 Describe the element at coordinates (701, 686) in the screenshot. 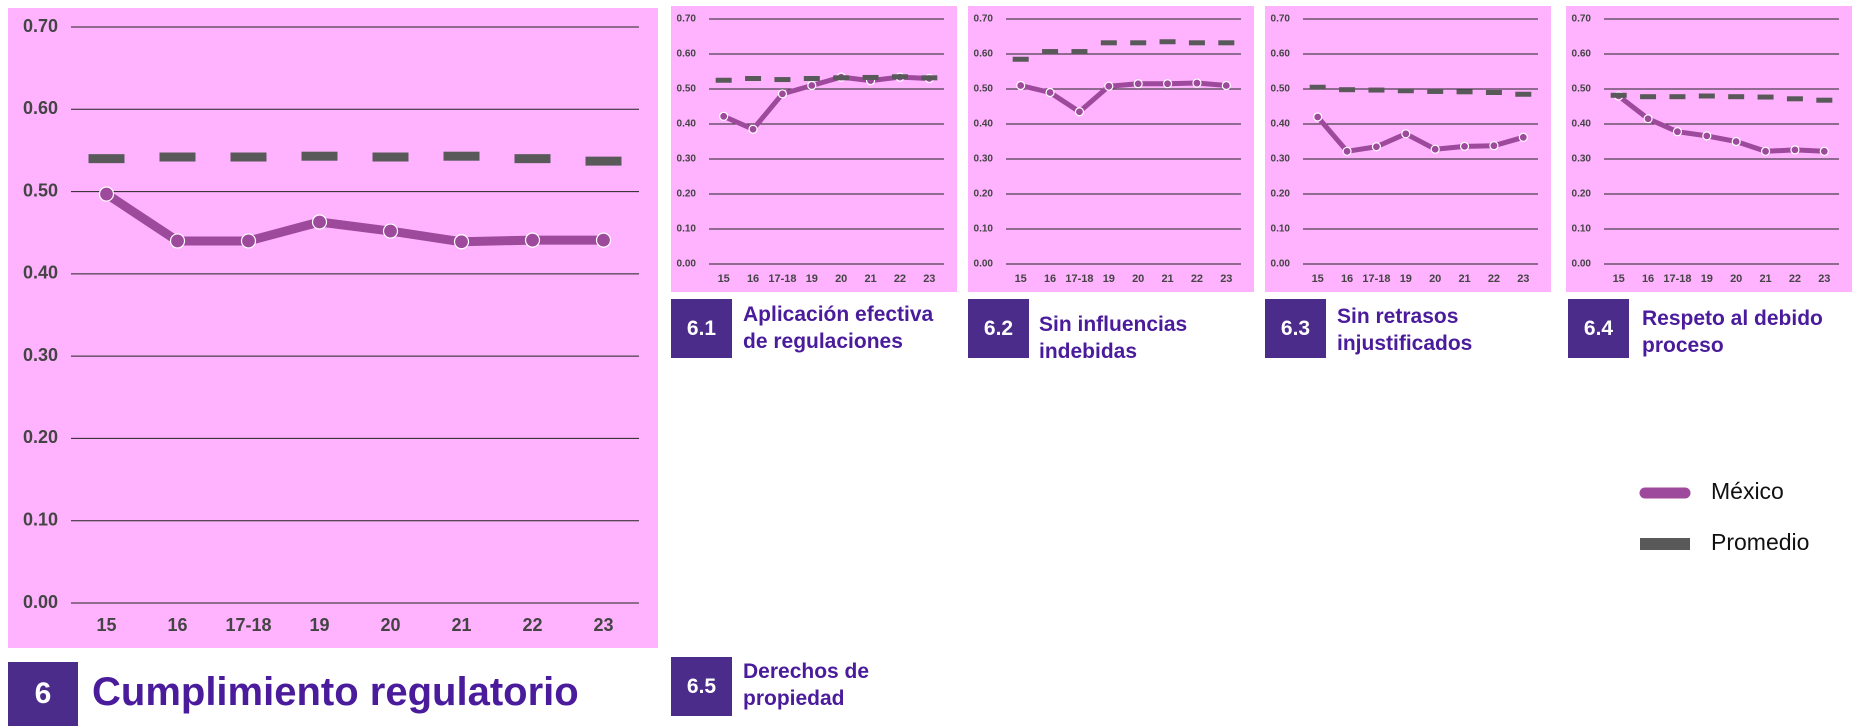

I see `panel-number: 6.5` at that location.